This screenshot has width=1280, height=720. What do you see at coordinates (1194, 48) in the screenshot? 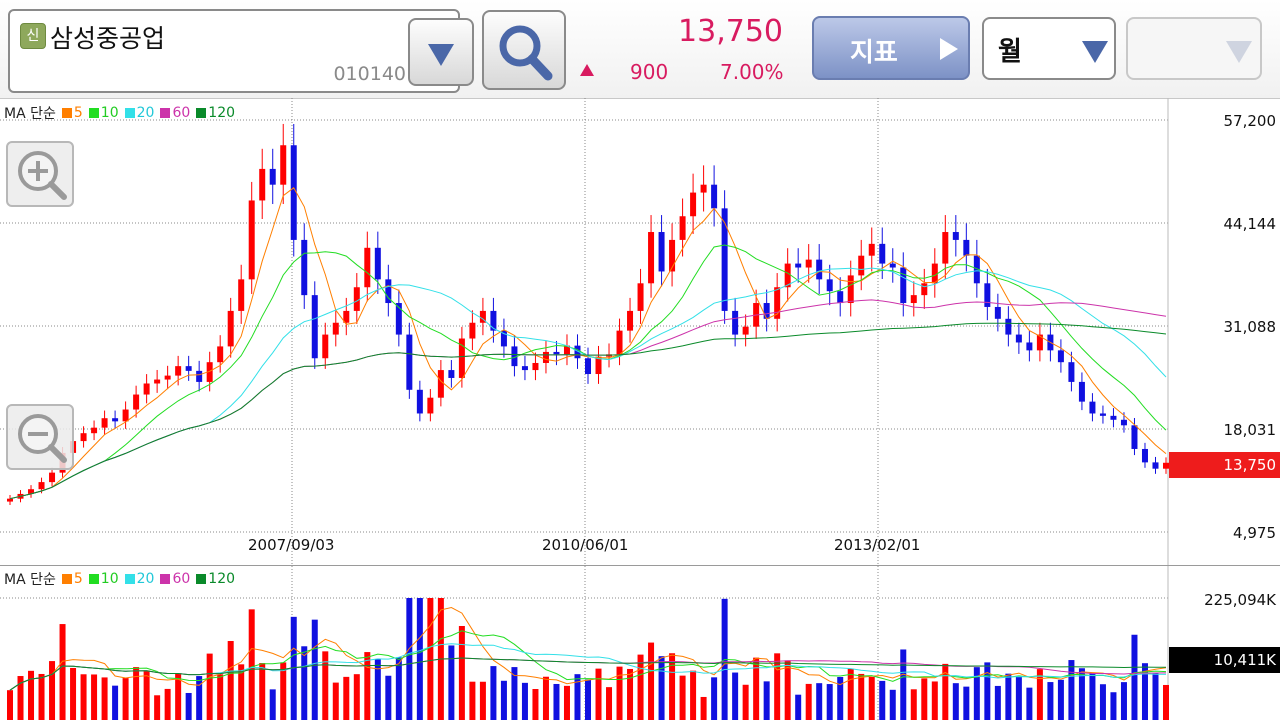
I see `secondary-select` at bounding box center [1194, 48].